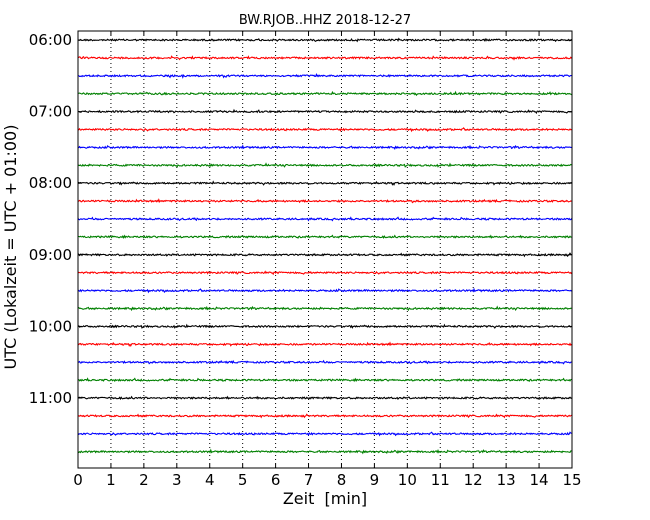  Describe the element at coordinates (506, 480) in the screenshot. I see `x-tick-label: 13` at that location.